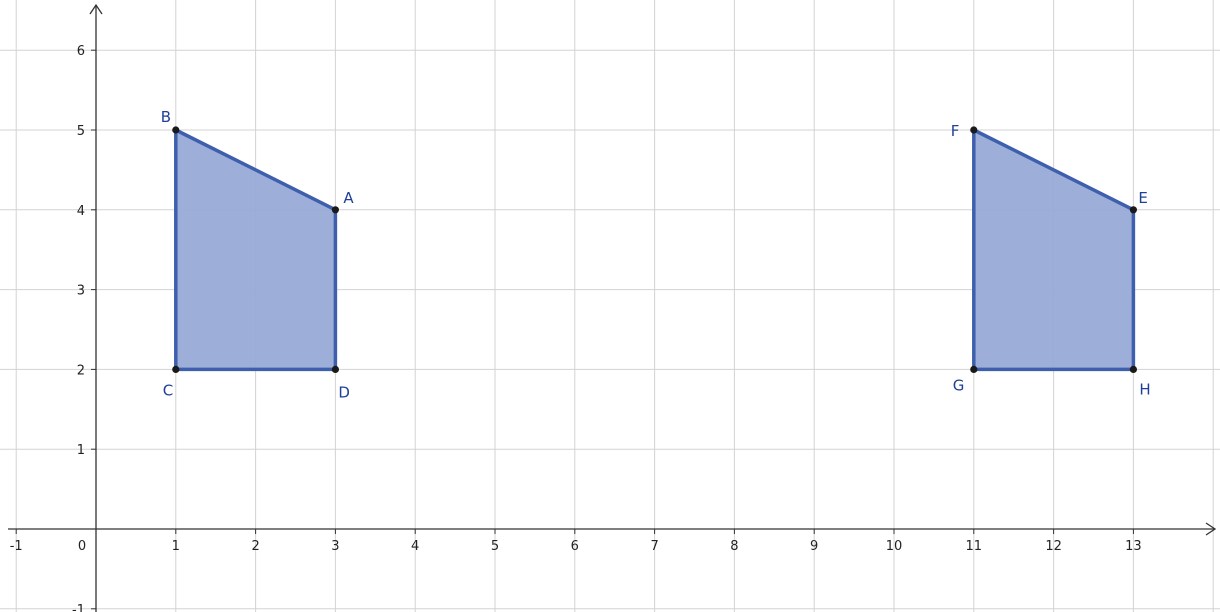  Describe the element at coordinates (335, 546) in the screenshot. I see `x-tick-label: 3` at that location.